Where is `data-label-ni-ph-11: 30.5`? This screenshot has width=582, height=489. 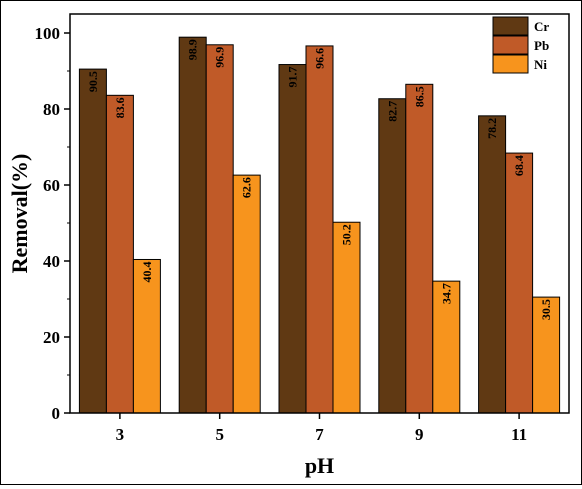
data-label-ni-ph-11: 30.5 is located at coordinates (546, 309).